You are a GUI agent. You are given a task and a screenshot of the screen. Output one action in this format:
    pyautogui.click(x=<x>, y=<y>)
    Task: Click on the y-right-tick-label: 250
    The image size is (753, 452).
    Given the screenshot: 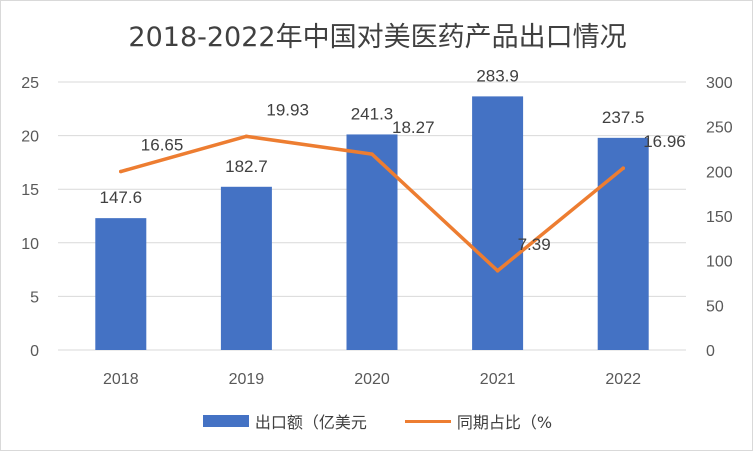 What is the action you would take?
    pyautogui.click(x=719, y=128)
    